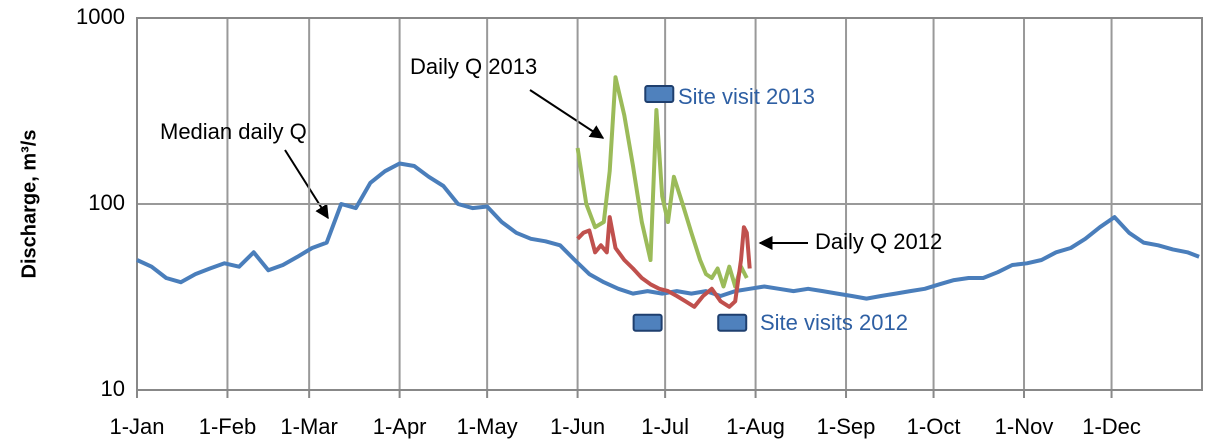 The height and width of the screenshot is (448, 1214). What do you see at coordinates (106, 202) in the screenshot?
I see `y-tick-label: 100` at bounding box center [106, 202].